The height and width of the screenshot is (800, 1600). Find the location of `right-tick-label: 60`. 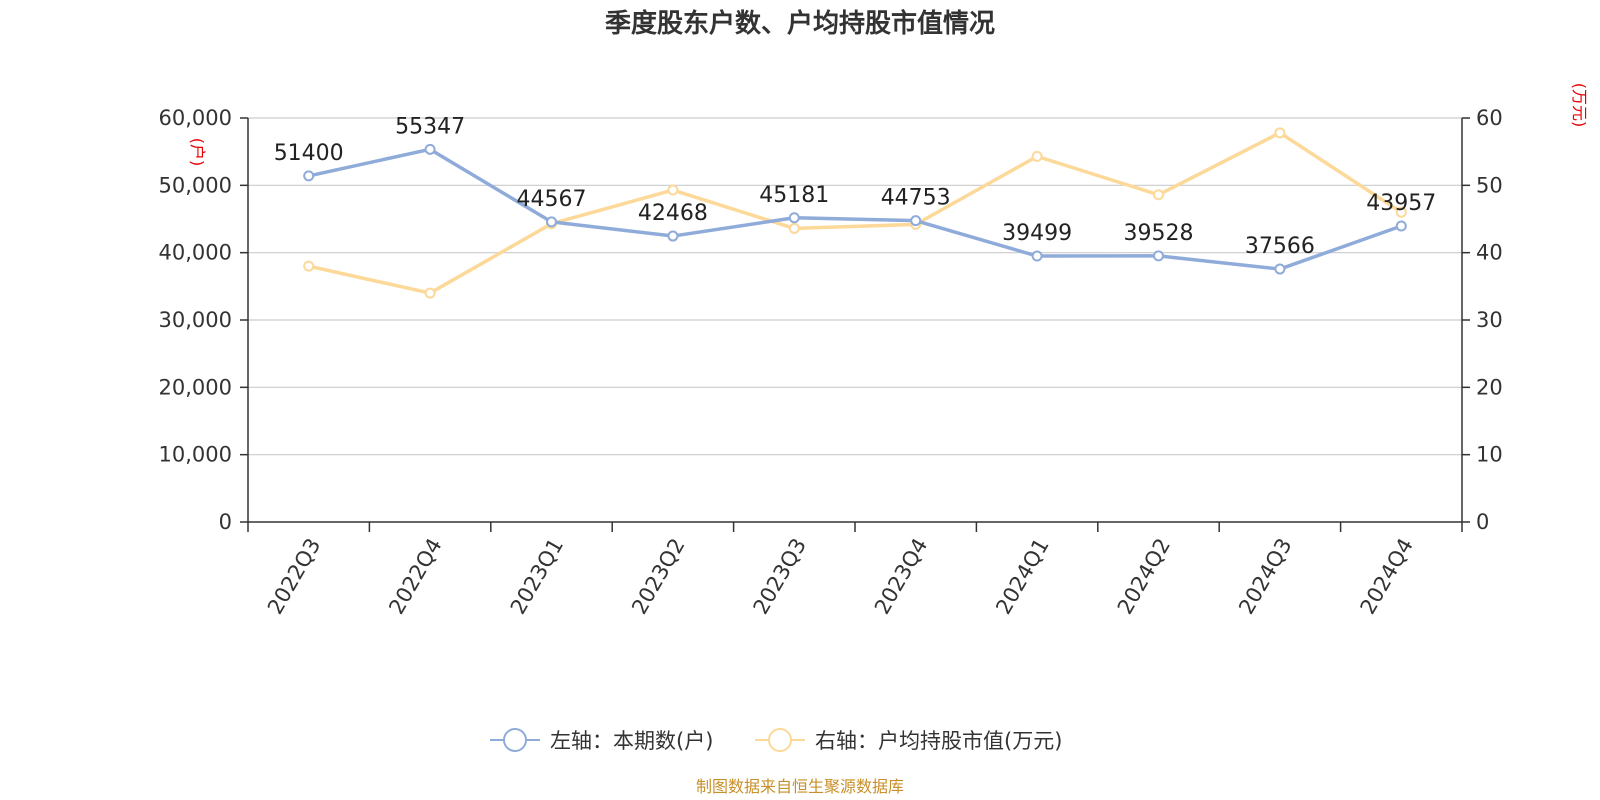

right-tick-label: 60 is located at coordinates (1489, 118).